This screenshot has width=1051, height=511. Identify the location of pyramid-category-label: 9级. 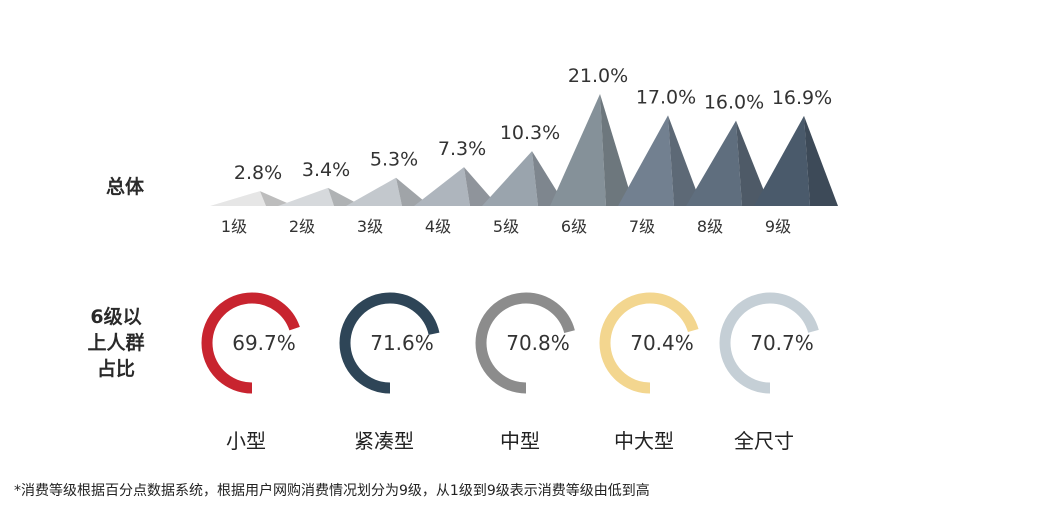
(778, 226).